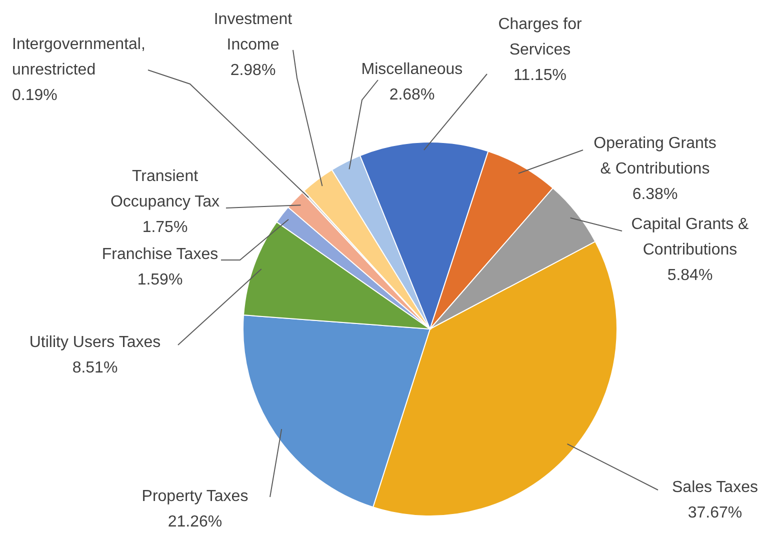  I want to click on data-label: 1.59%, so click(160, 280).